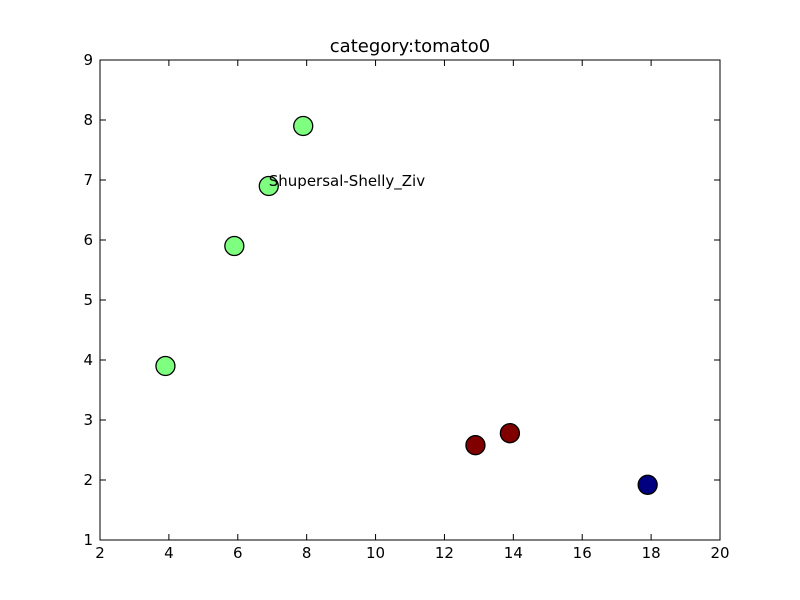 The image size is (800, 600). What do you see at coordinates (513, 553) in the screenshot?
I see `x-tick-label: 14` at bounding box center [513, 553].